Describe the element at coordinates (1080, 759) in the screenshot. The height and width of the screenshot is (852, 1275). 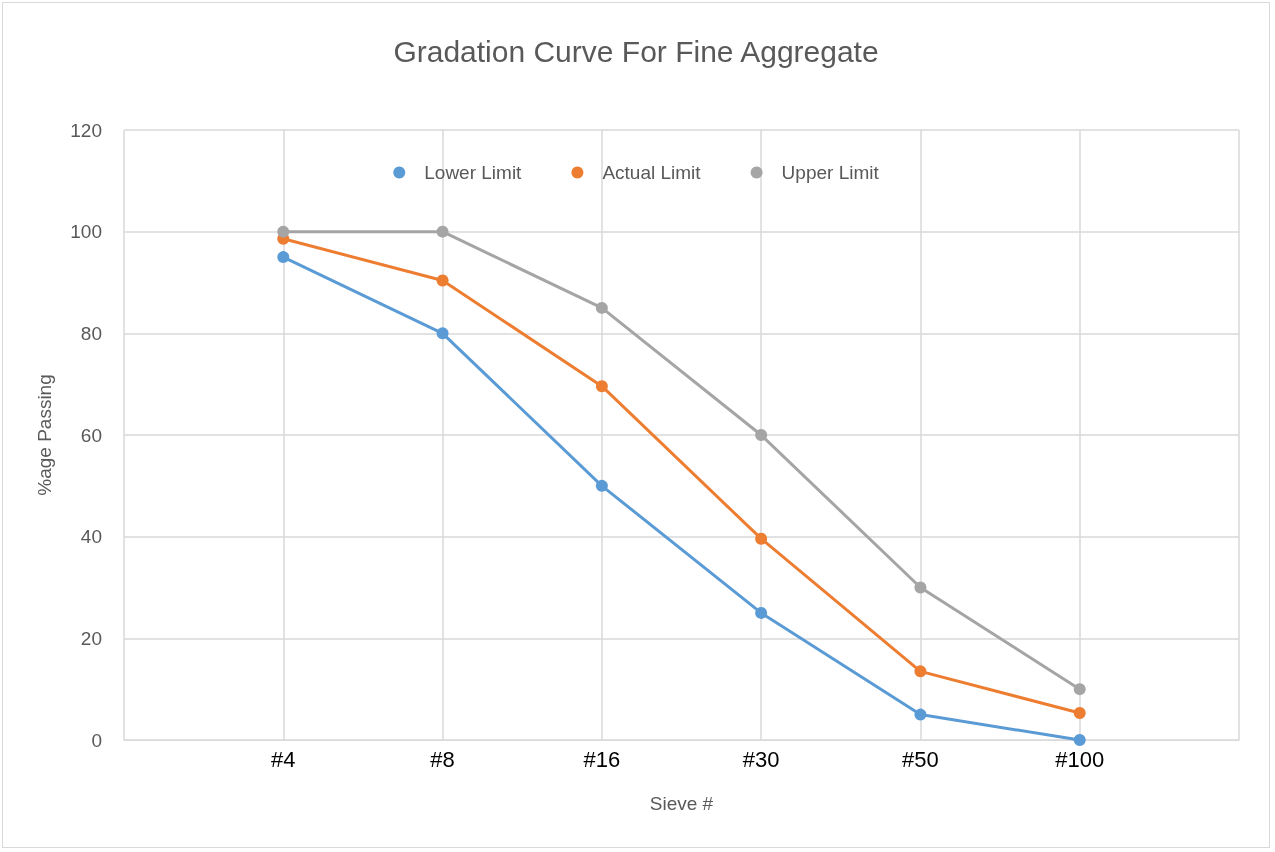
I see `x-tick-label: #100` at that location.